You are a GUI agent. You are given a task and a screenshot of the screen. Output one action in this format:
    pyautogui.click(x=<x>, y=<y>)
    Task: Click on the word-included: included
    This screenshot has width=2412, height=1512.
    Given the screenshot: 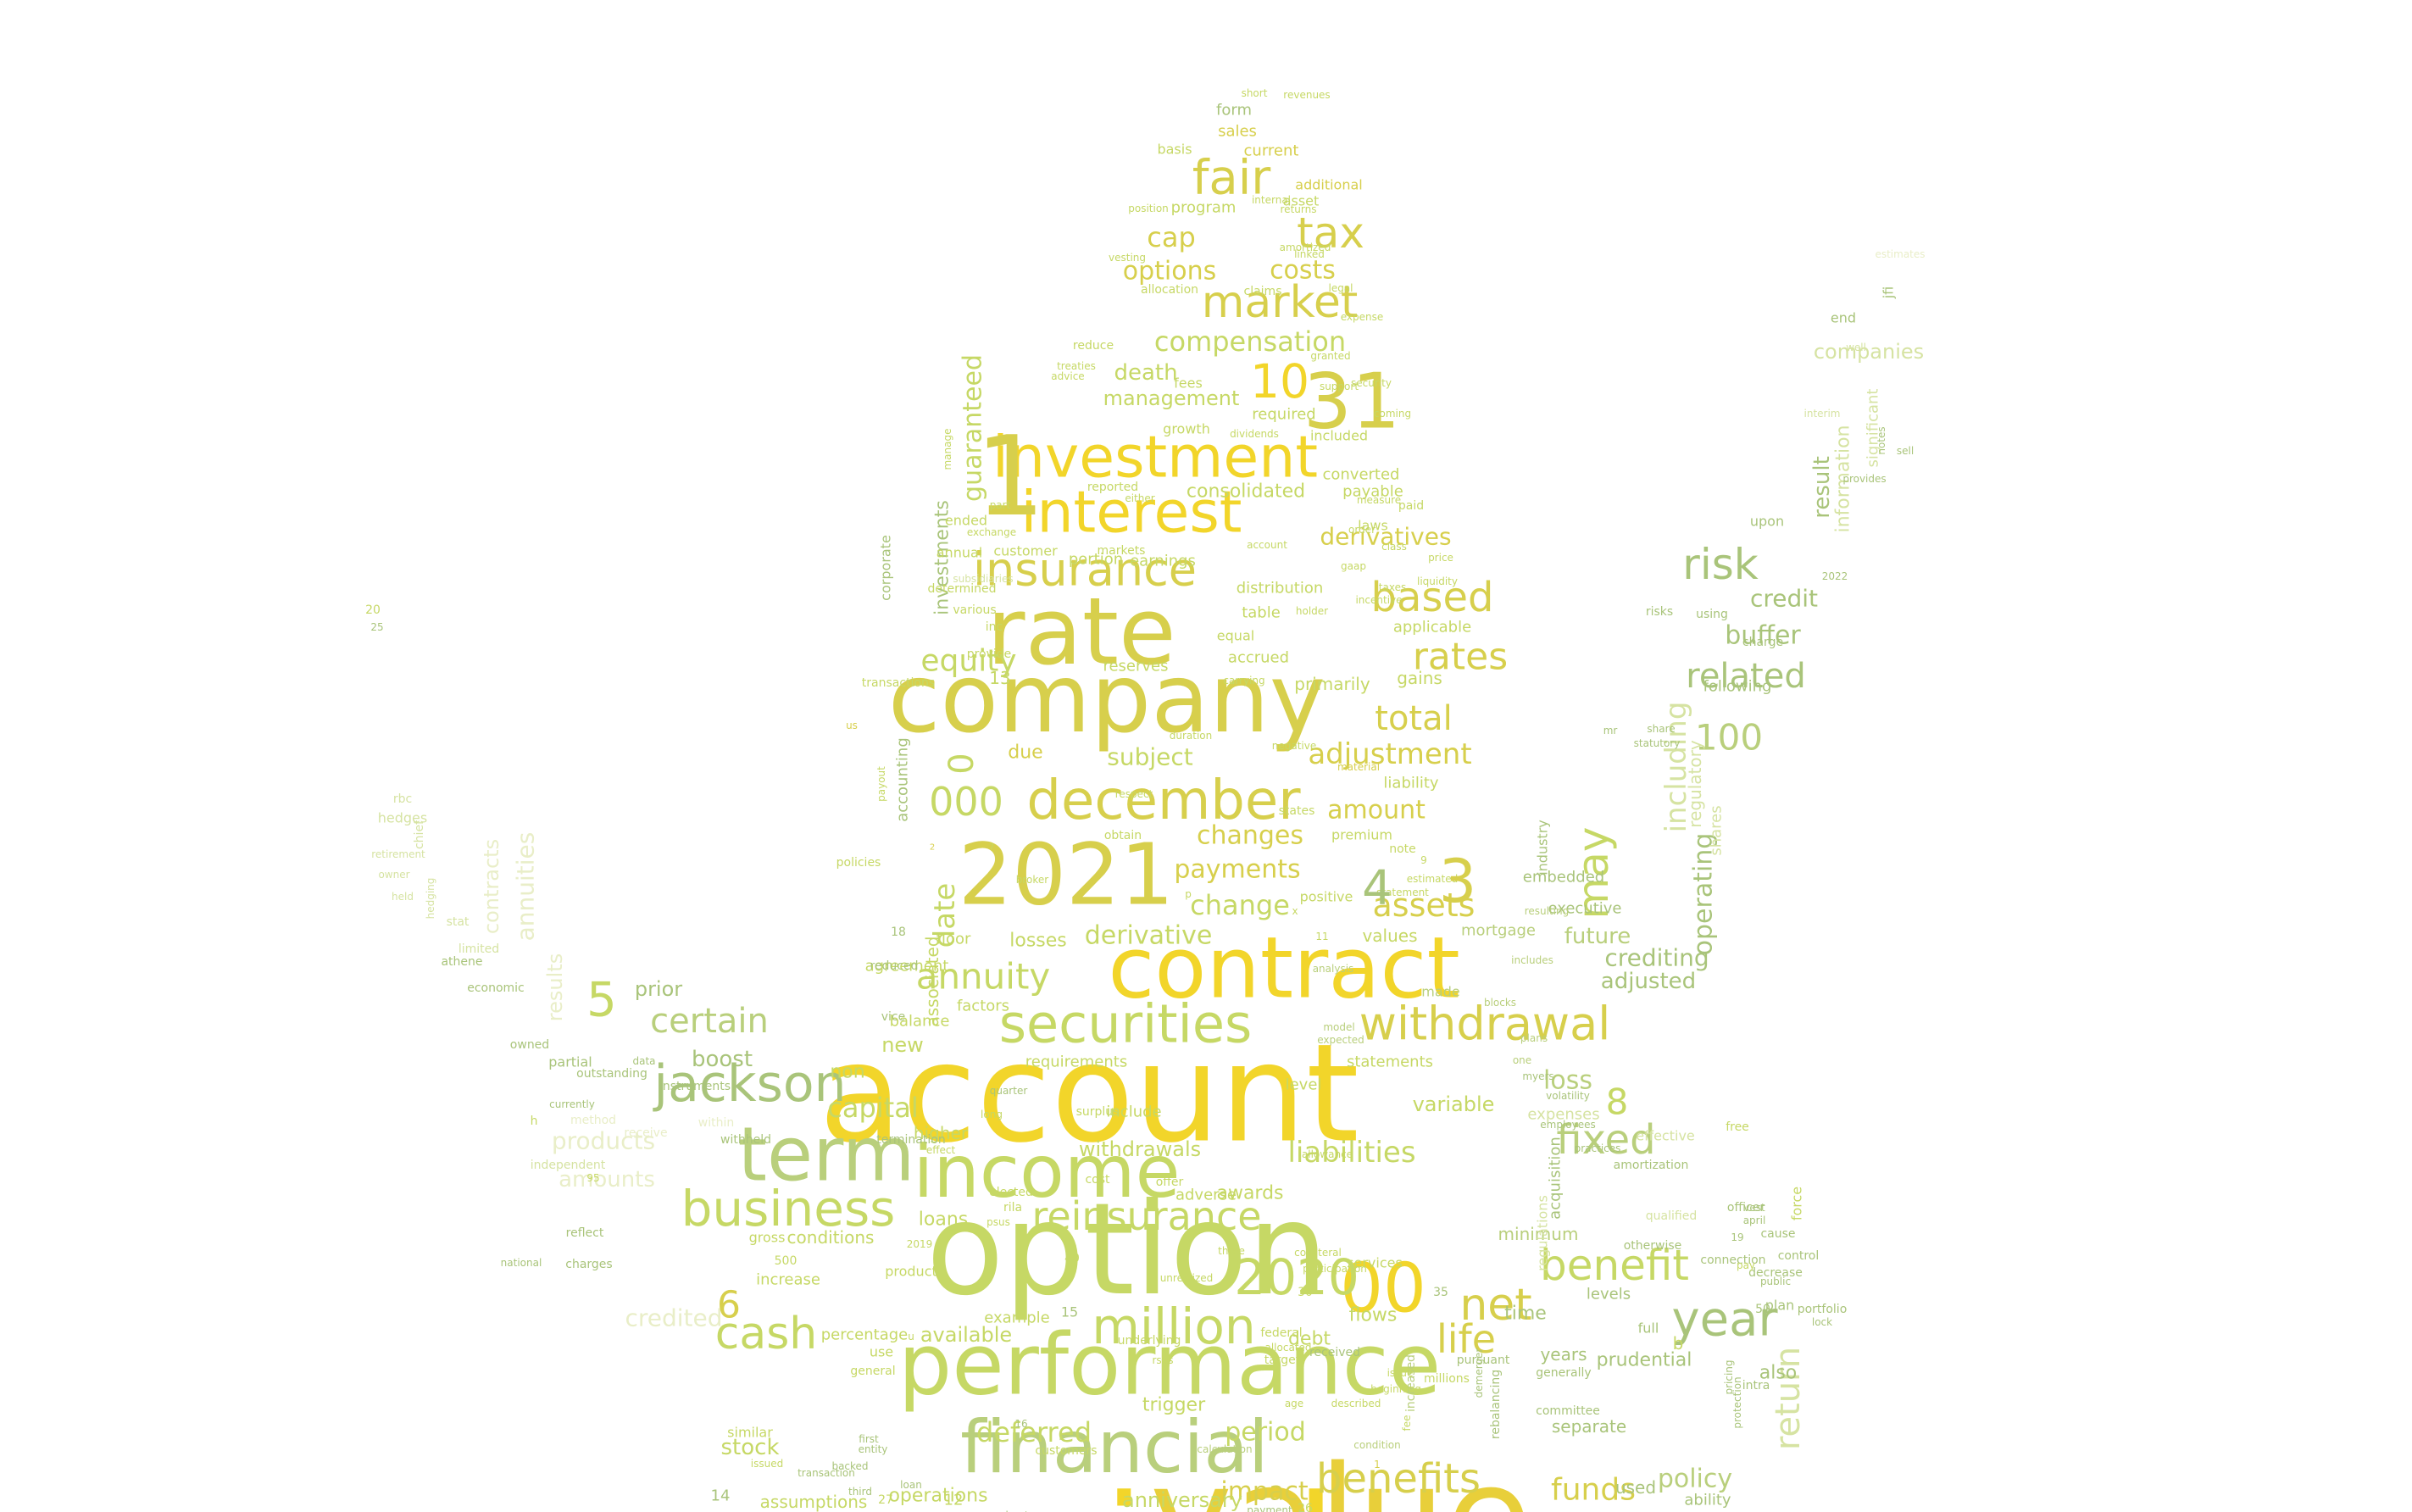 What is the action you would take?
    pyautogui.click(x=1339, y=436)
    